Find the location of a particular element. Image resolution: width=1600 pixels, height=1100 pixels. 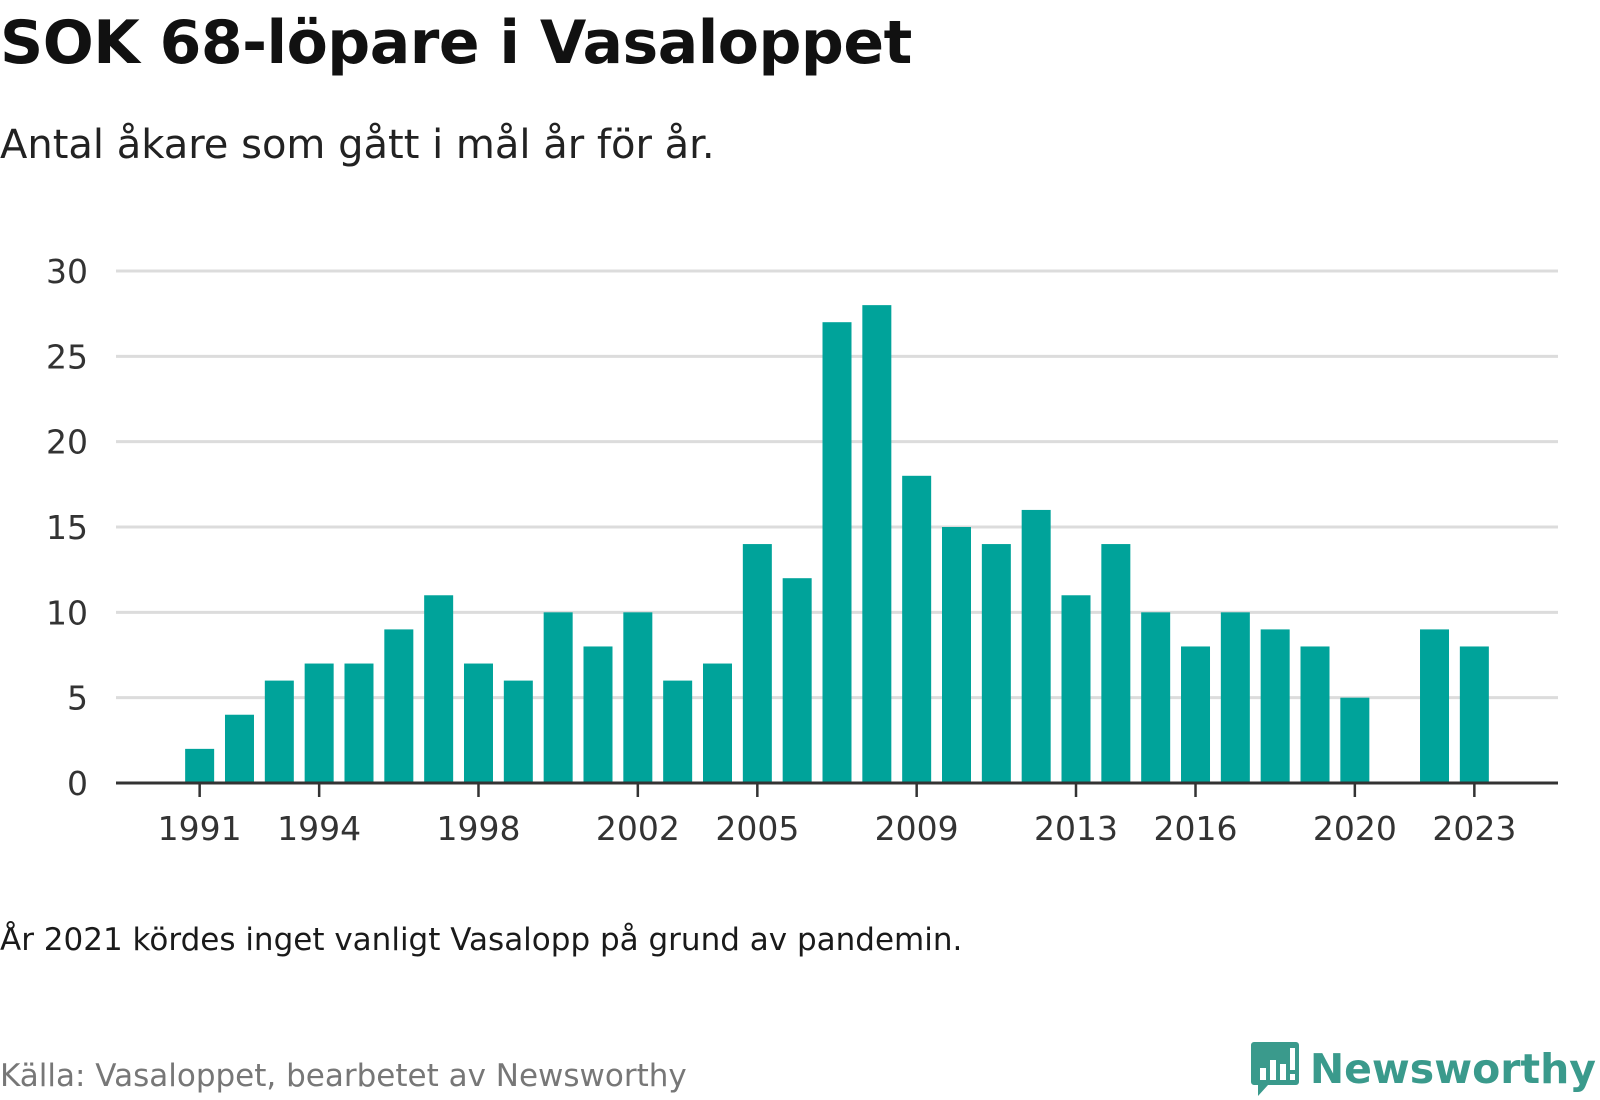

x-tick-label: 2002 is located at coordinates (638, 828).